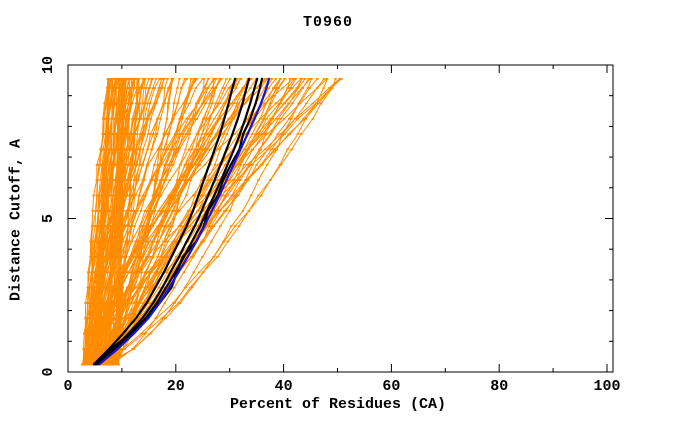 Image resolution: width=680 pixels, height=440 pixels. What do you see at coordinates (102, 221) in the screenshot?
I see `orange-model-curve` at bounding box center [102, 221].